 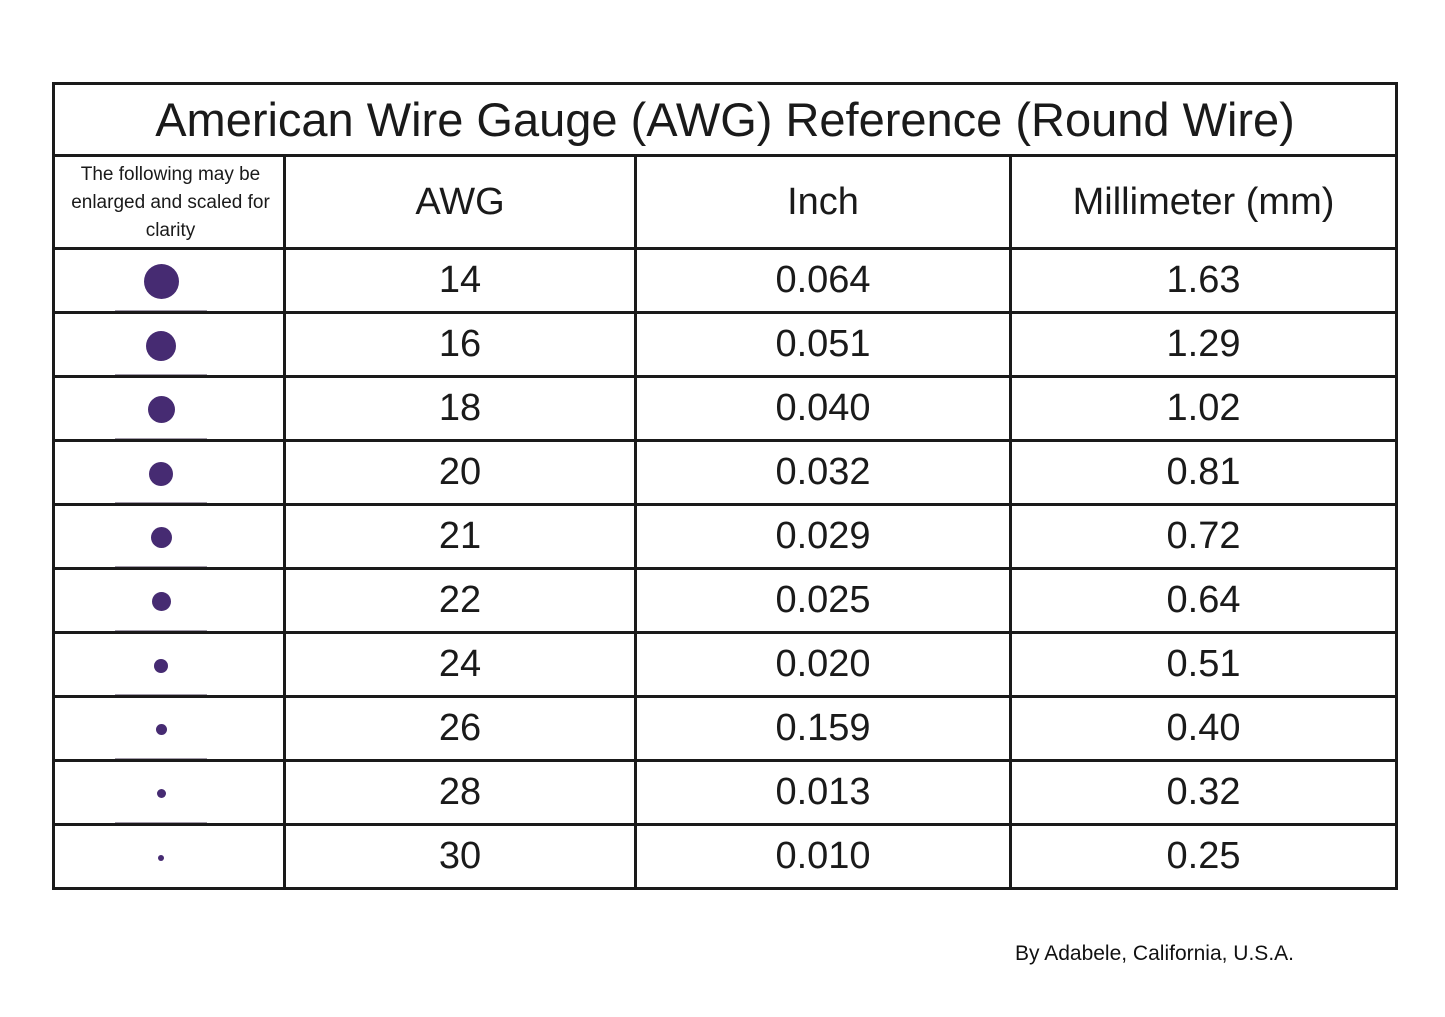 What do you see at coordinates (1203, 792) in the screenshot?
I see `mm-value: 0.32` at bounding box center [1203, 792].